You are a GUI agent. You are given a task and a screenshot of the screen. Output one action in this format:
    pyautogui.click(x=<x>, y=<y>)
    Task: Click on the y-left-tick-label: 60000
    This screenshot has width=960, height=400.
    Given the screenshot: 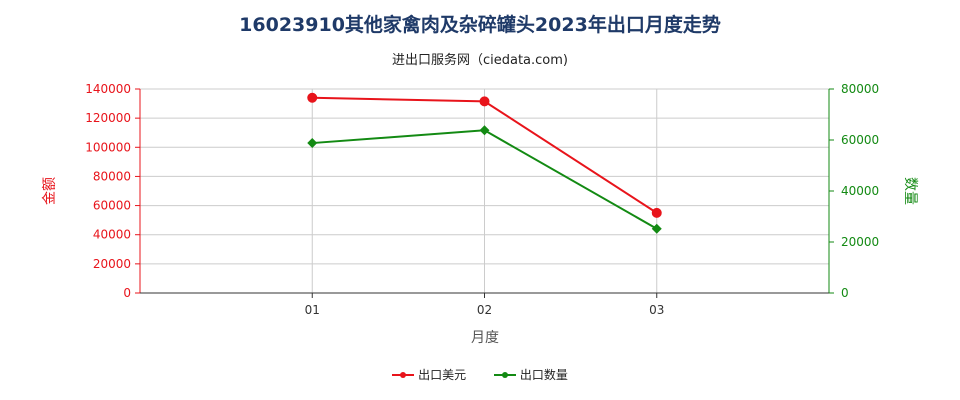 What is the action you would take?
    pyautogui.click(x=112, y=206)
    